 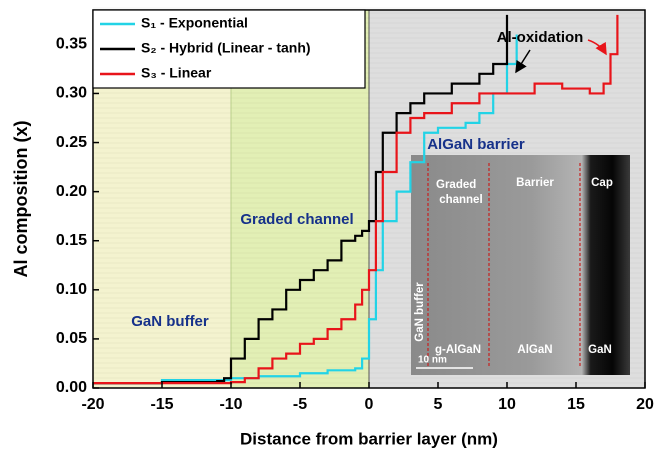 I want to click on y-tick-label: 0.05, so click(x=71, y=338).